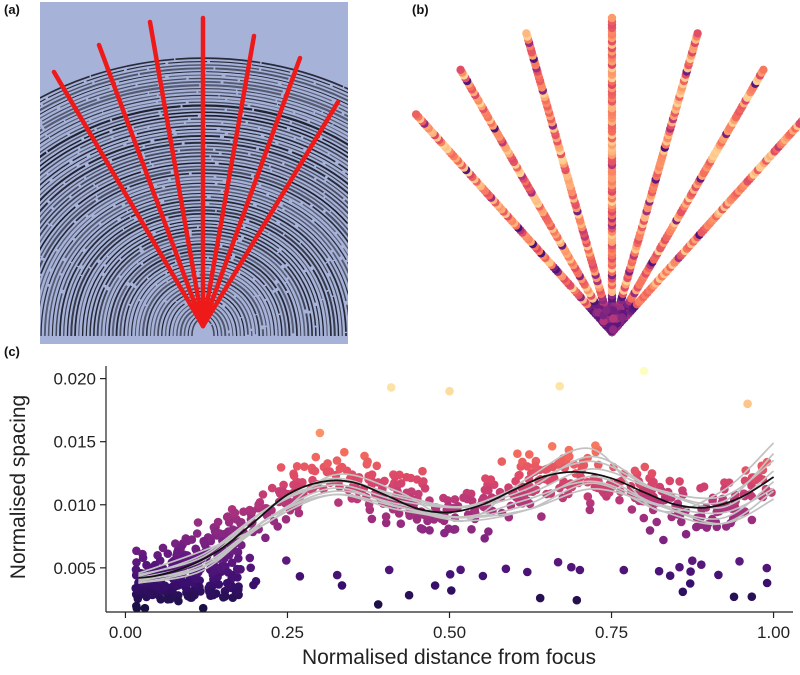  I want to click on x-tick-label: 0.25, so click(287, 632).